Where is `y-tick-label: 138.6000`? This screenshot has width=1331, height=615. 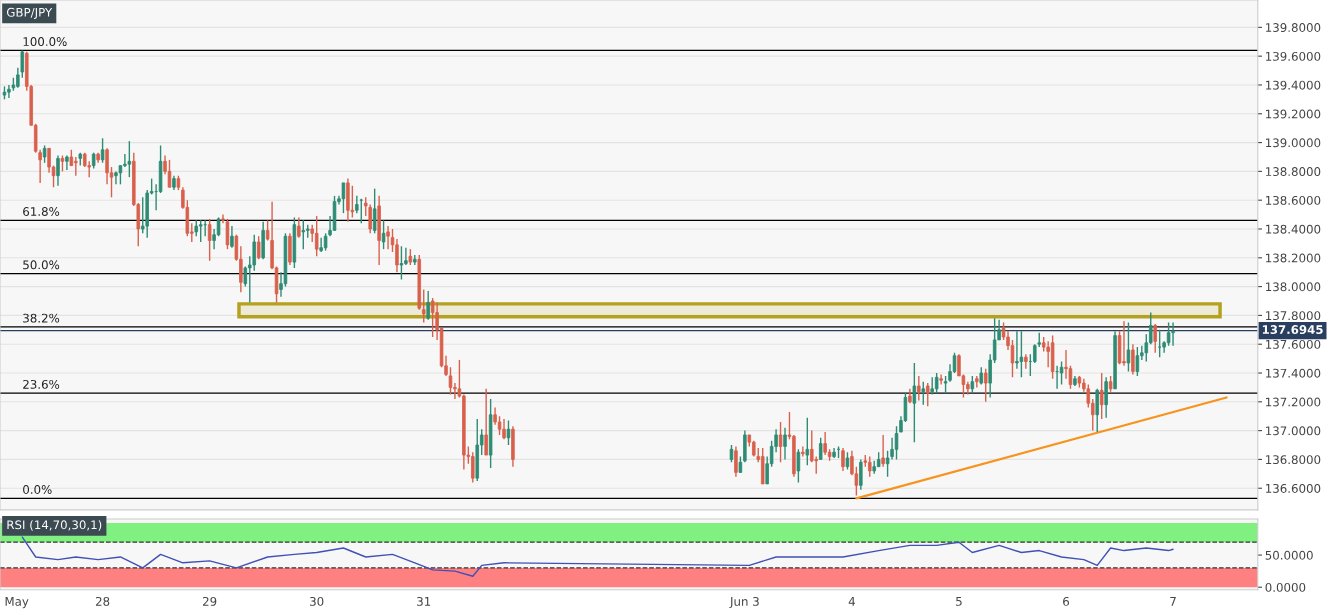
y-tick-label: 138.6000 is located at coordinates (1293, 200).